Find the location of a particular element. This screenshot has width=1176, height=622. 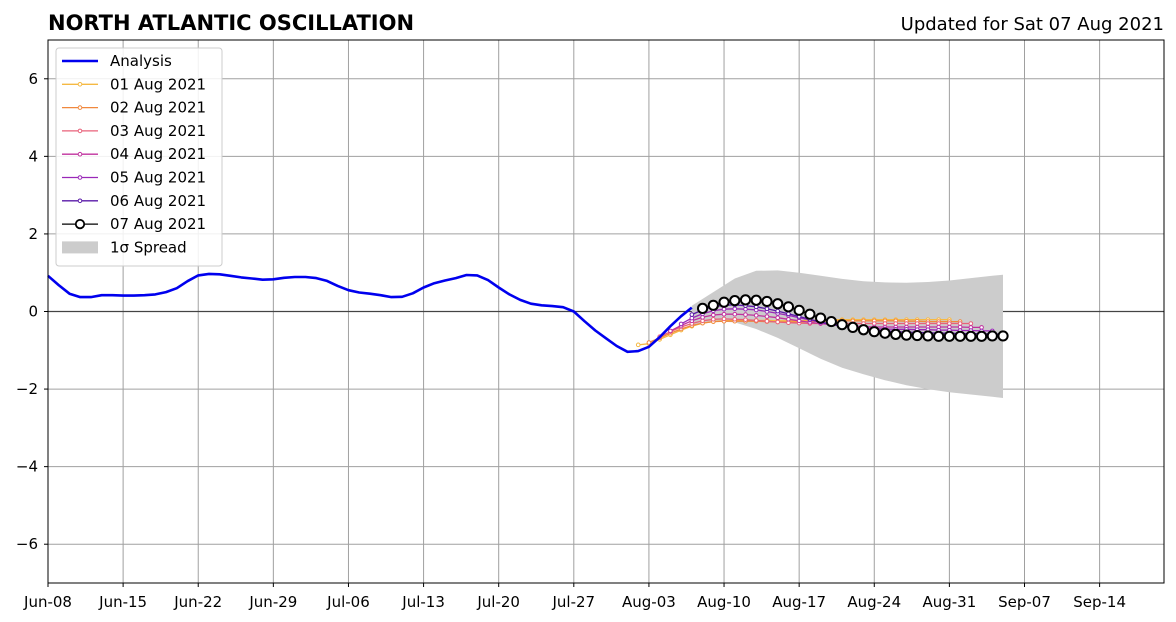

series-layer is located at coordinates (822, 321).